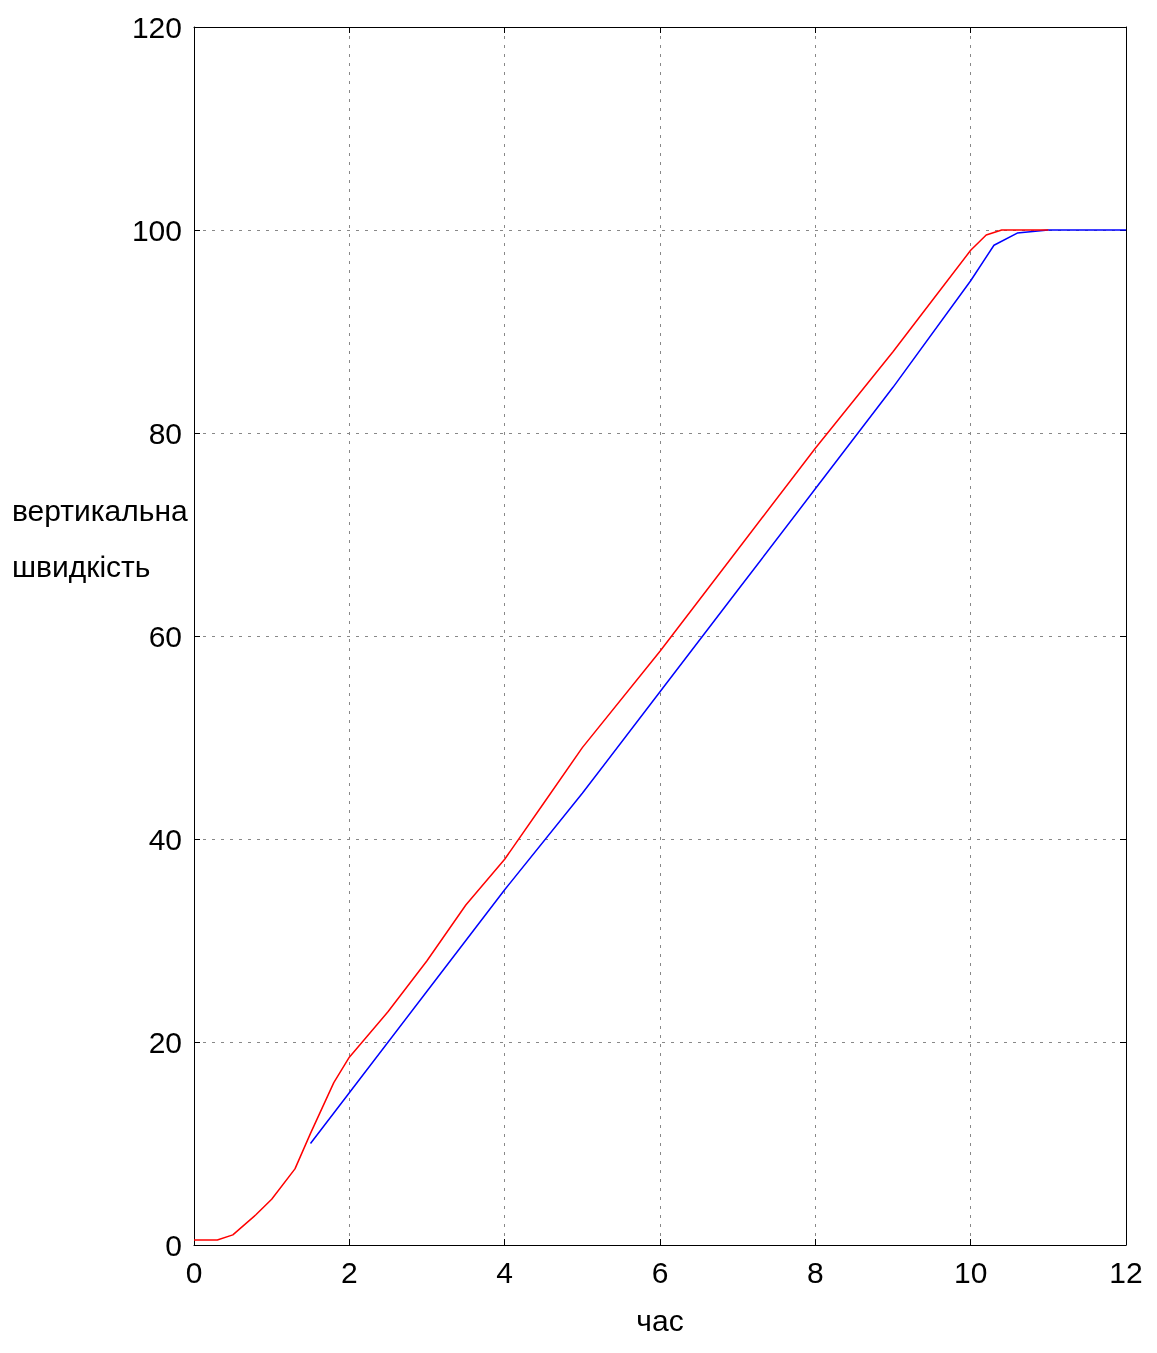 This screenshot has height=1353, width=1157. I want to click on y-tick-label: 20, so click(165, 1042).